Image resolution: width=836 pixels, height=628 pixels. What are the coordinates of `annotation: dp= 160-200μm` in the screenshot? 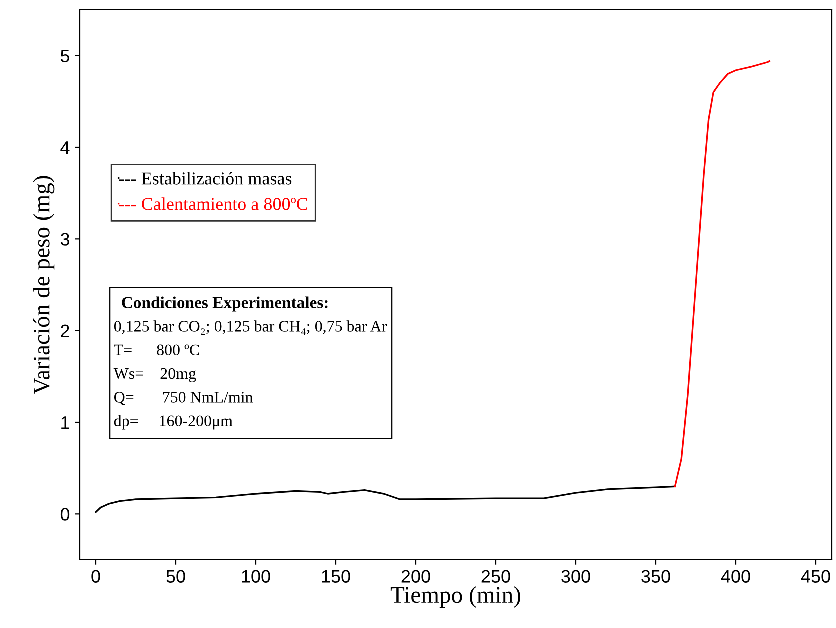 It's located at (173, 422).